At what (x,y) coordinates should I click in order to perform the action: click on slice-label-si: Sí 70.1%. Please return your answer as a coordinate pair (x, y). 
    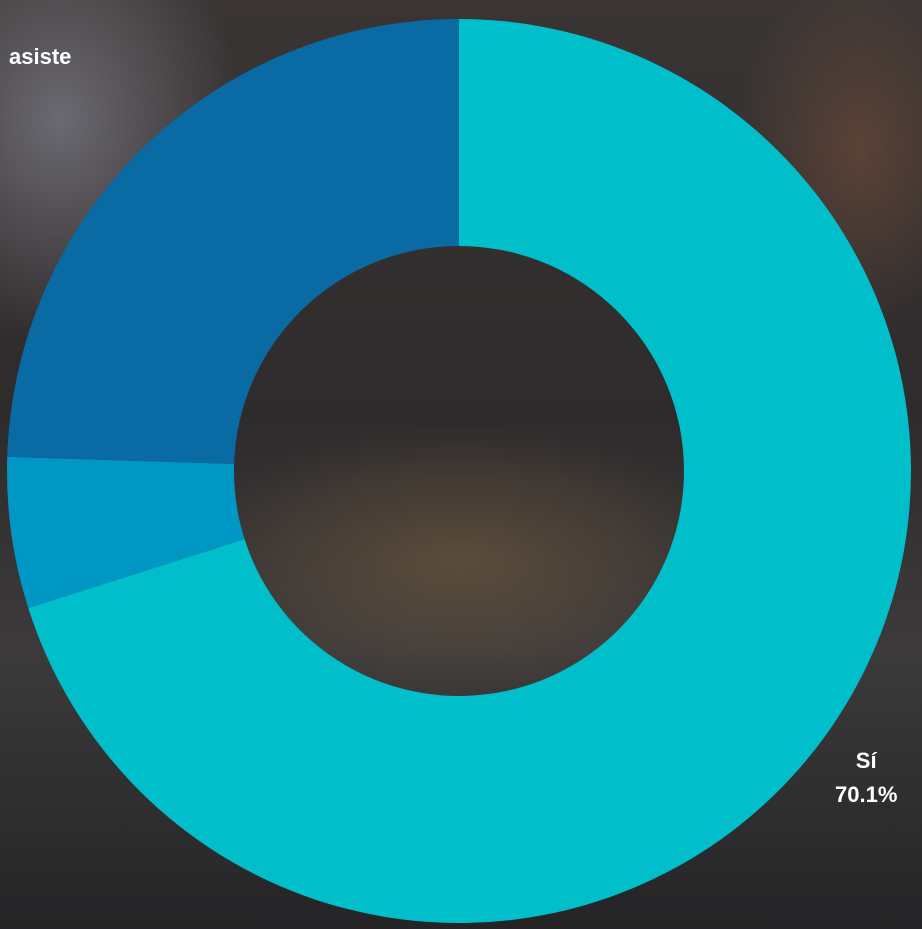
    Looking at the image, I should click on (866, 778).